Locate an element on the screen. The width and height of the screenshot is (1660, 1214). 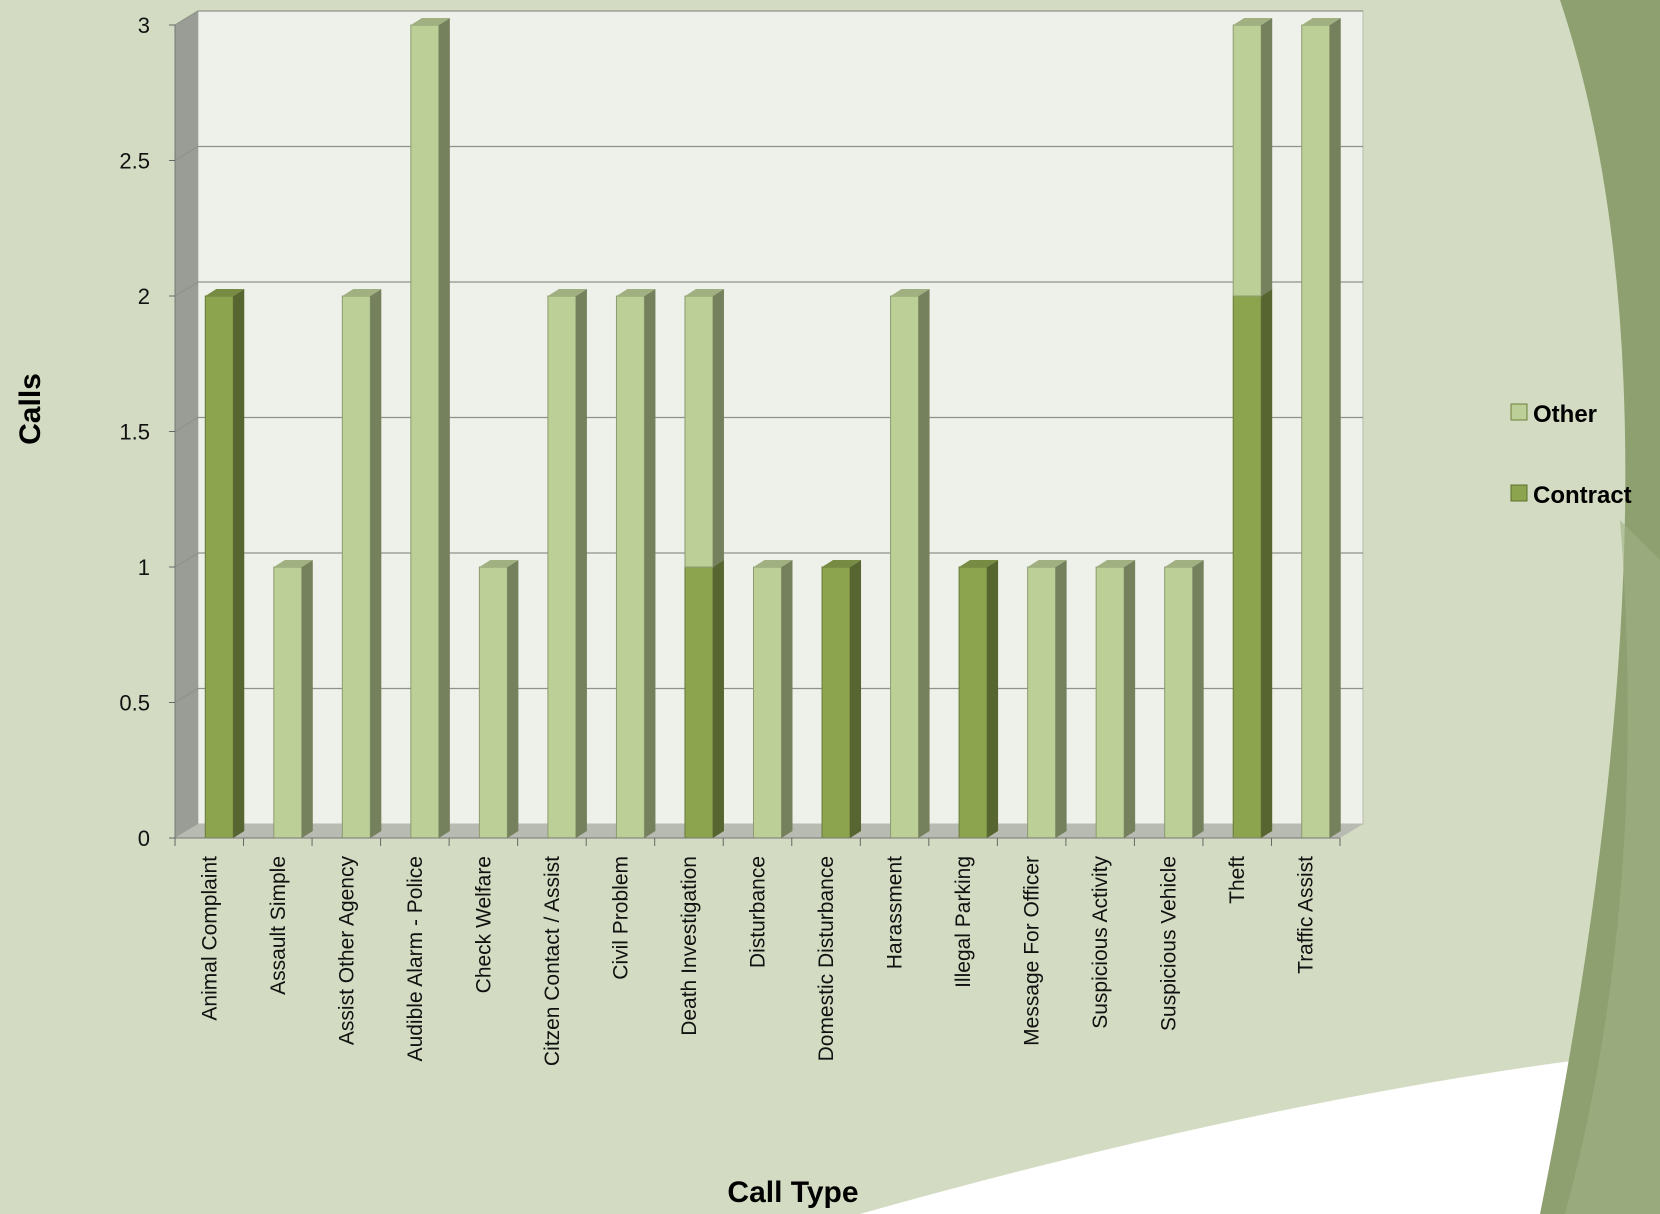
x-category-label: Audible Alarm - Police is located at coordinates (415, 958).